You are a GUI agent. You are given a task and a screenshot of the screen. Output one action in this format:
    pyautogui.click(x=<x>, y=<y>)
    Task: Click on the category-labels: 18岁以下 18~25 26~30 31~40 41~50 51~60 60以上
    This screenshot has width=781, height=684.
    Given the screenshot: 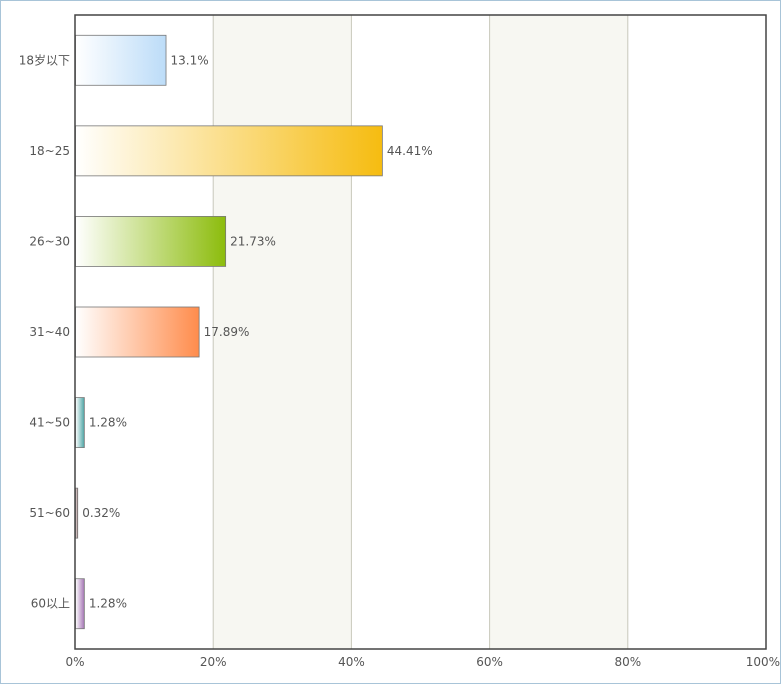 What is the action you would take?
    pyautogui.click(x=44, y=331)
    